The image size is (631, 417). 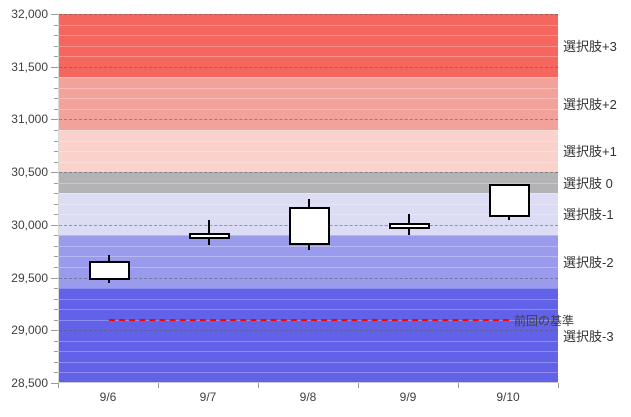 What do you see at coordinates (208, 397) in the screenshot?
I see `x-axis-label-9/7: 9/7` at bounding box center [208, 397].